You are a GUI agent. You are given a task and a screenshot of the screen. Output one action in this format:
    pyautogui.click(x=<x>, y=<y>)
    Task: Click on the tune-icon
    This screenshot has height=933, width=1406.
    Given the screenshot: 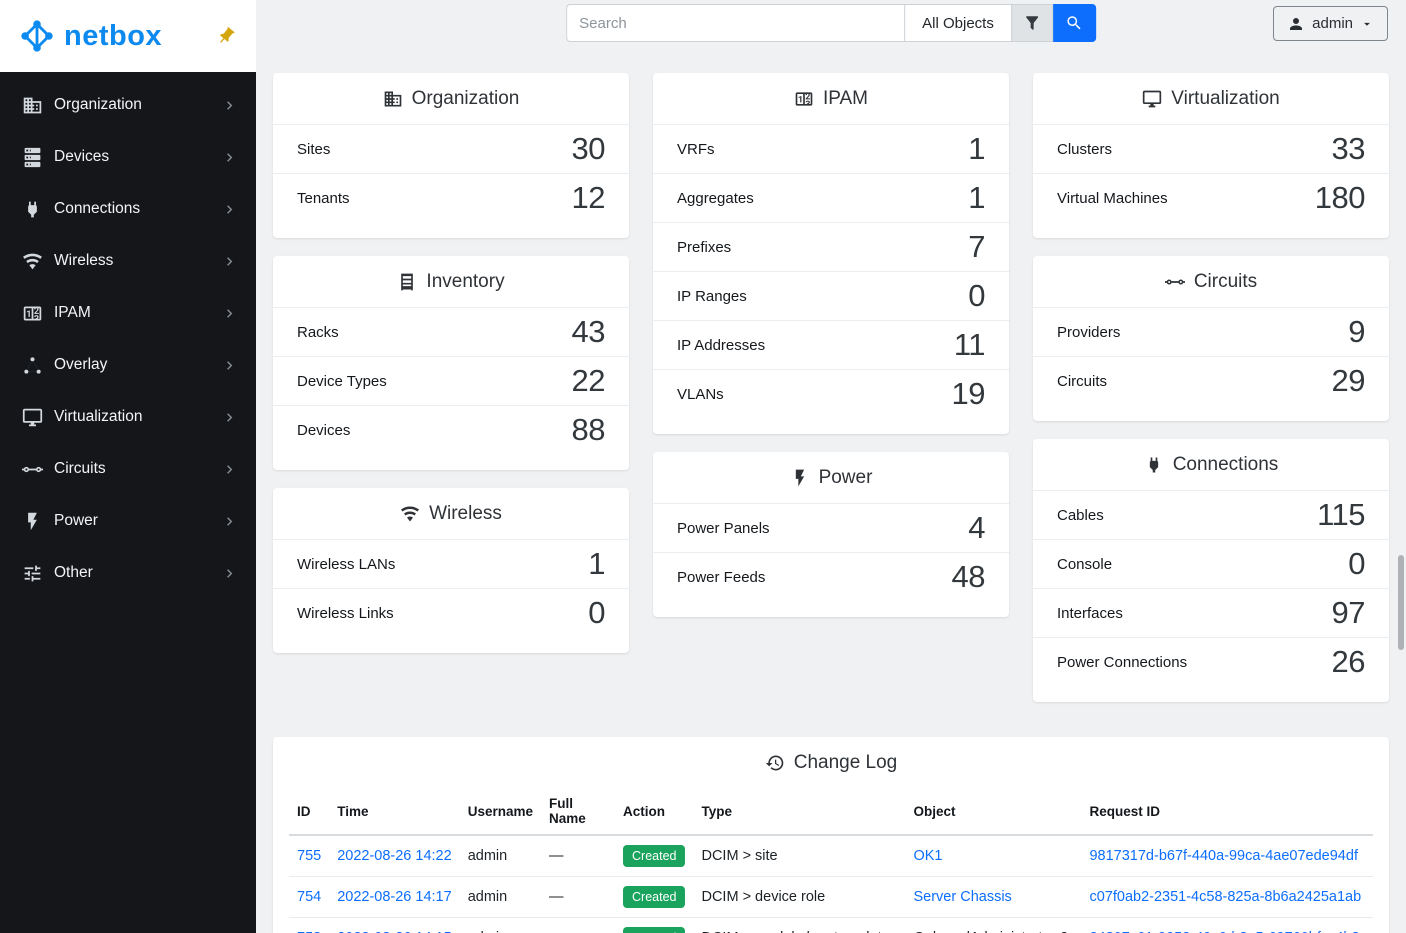 What is the action you would take?
    pyautogui.click(x=32, y=573)
    